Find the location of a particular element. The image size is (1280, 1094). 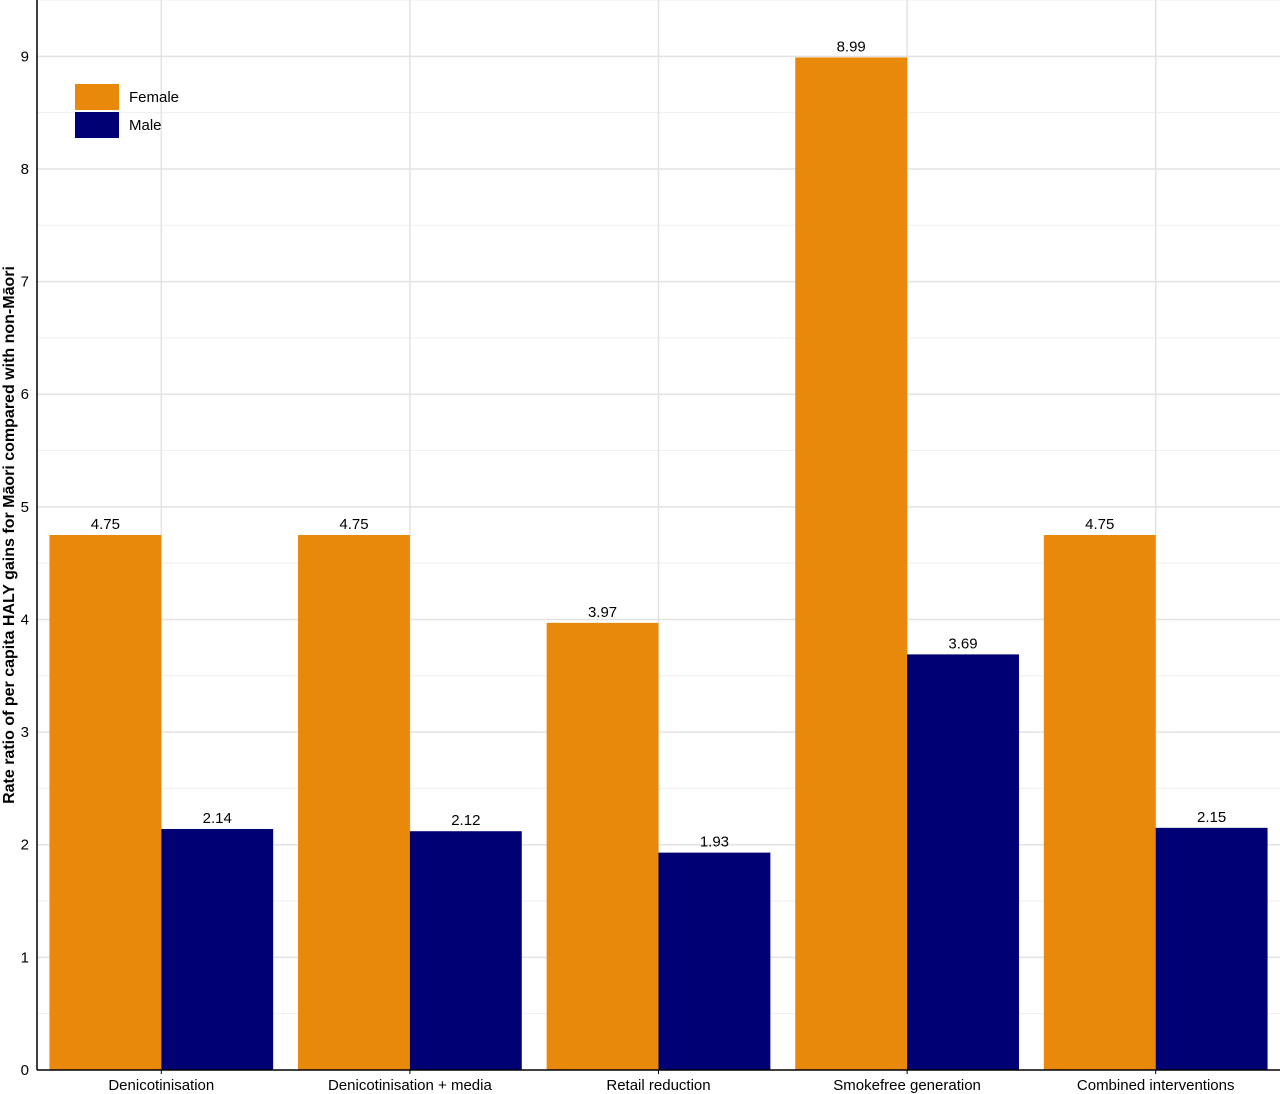

x-tick-label: Smokefree generation is located at coordinates (907, 1085).